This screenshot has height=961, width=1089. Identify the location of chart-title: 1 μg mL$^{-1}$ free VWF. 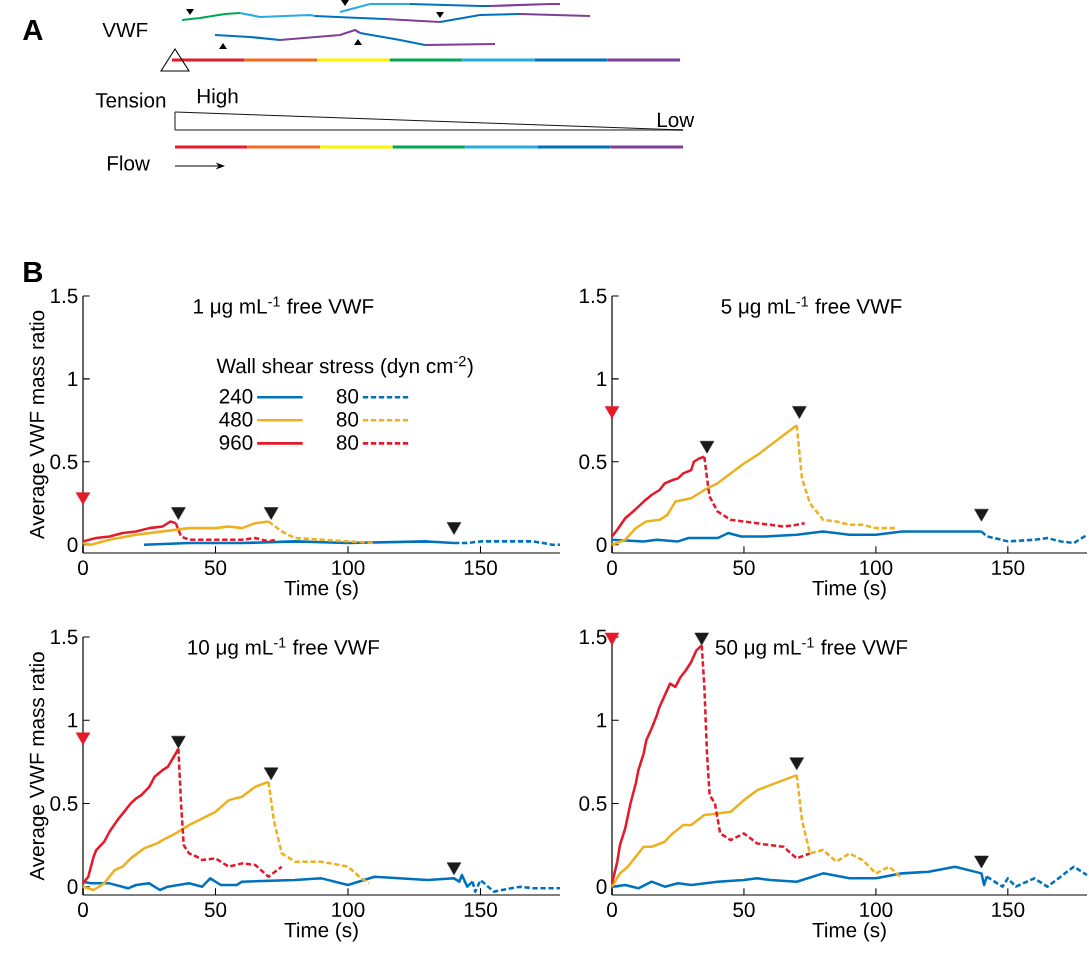
(284, 307).